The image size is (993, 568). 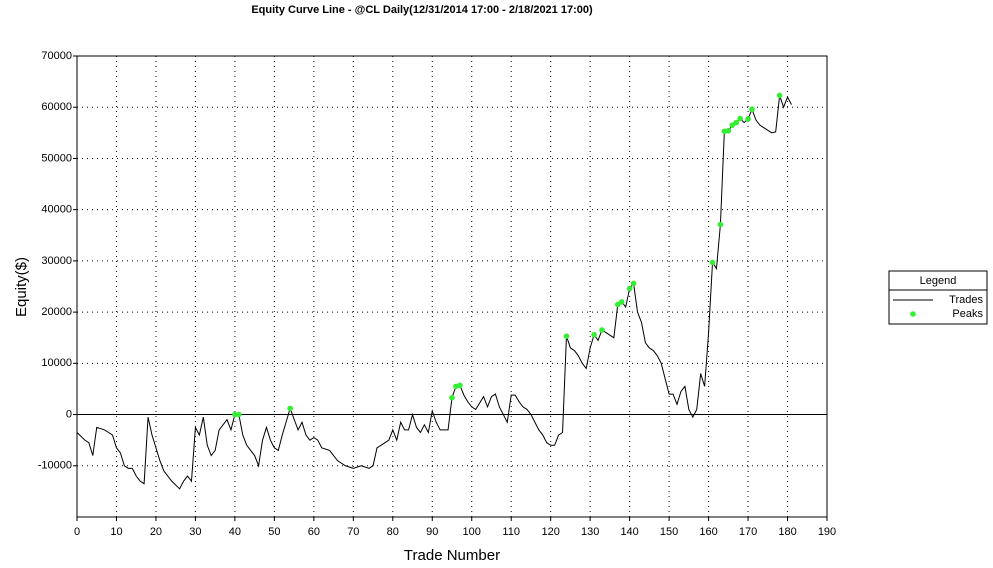 I want to click on x-tick-label: 0, so click(x=77, y=532).